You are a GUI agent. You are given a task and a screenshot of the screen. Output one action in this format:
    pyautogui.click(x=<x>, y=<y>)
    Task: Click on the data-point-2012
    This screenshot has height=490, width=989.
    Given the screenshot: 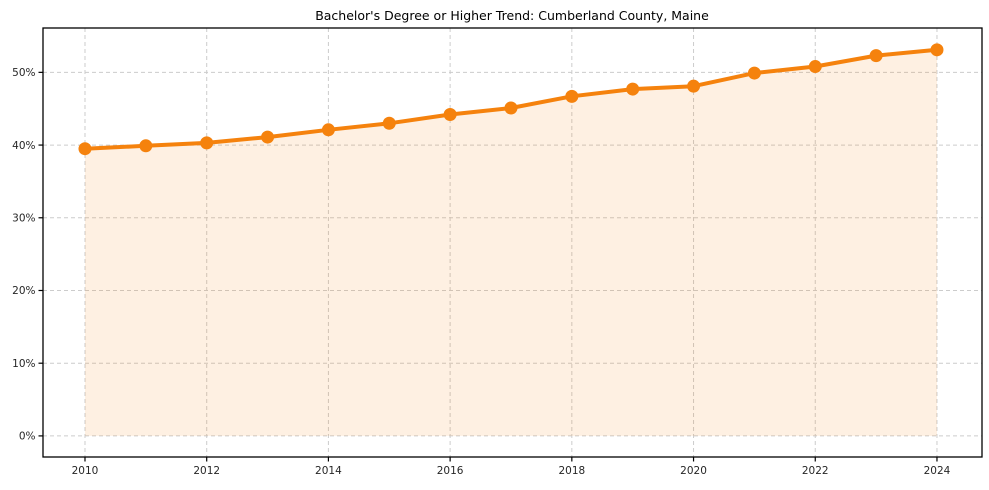 What is the action you would take?
    pyautogui.click(x=207, y=143)
    